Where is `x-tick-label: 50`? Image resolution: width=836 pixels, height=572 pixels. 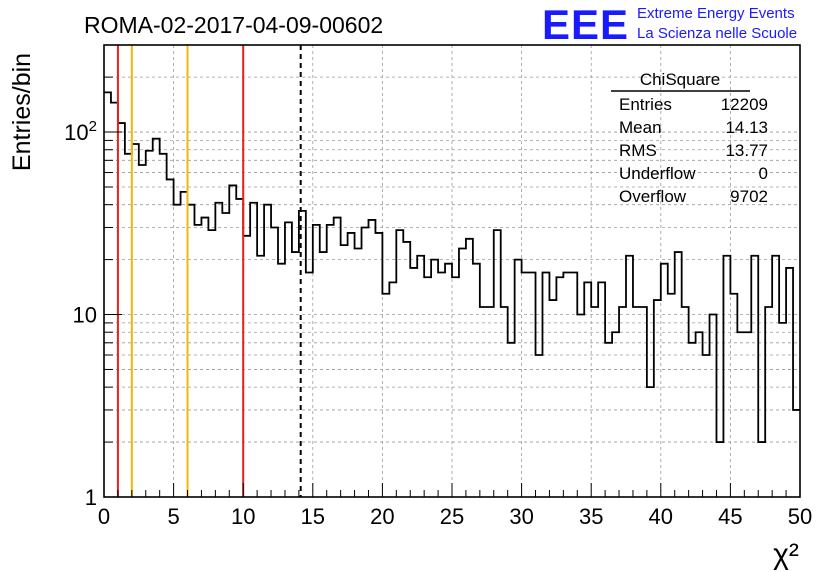
x-tick-label: 50 is located at coordinates (800, 516).